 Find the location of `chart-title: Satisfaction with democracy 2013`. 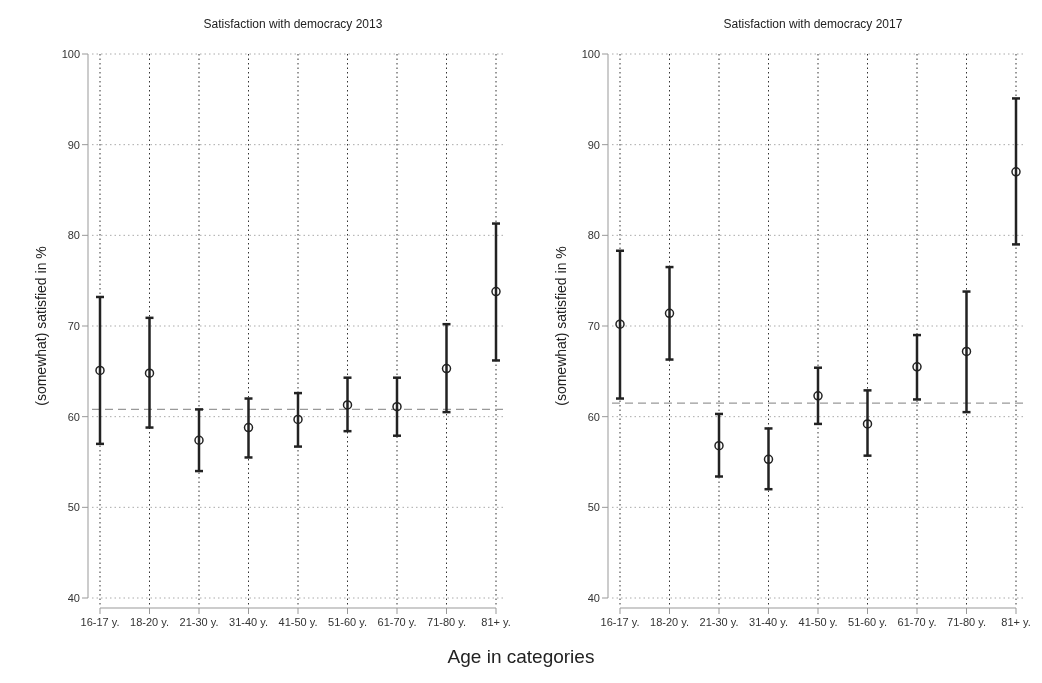

chart-title: Satisfaction with democracy 2013 is located at coordinates (293, 24).